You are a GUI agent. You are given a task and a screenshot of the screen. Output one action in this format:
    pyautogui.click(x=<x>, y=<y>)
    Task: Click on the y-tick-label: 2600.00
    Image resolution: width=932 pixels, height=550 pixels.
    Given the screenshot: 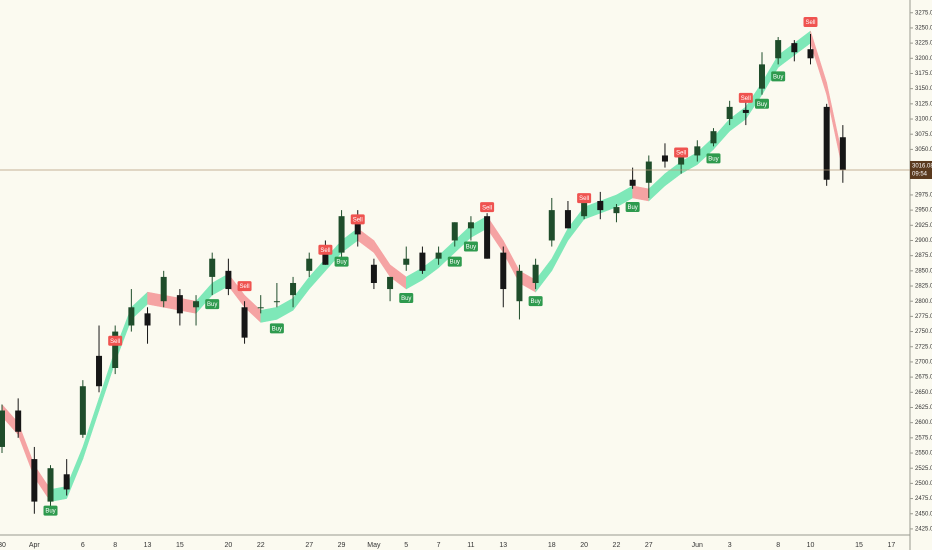 What is the action you would take?
    pyautogui.click(x=923, y=423)
    